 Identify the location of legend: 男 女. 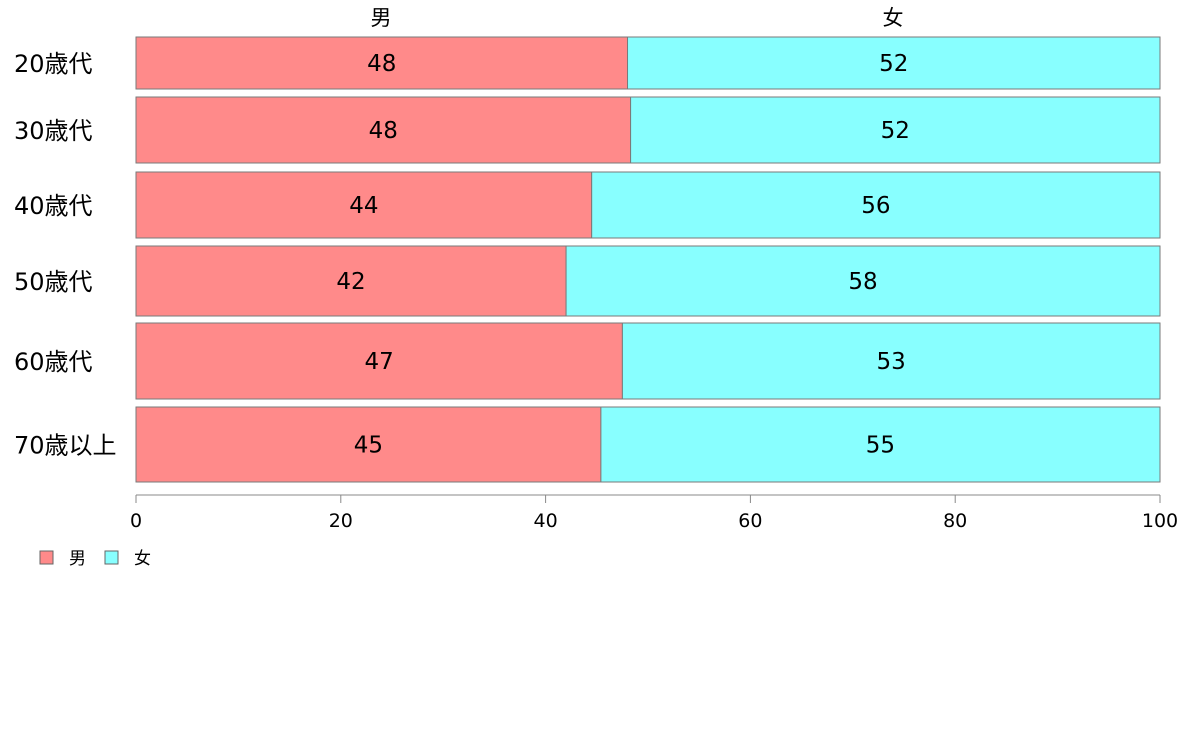
(95, 559).